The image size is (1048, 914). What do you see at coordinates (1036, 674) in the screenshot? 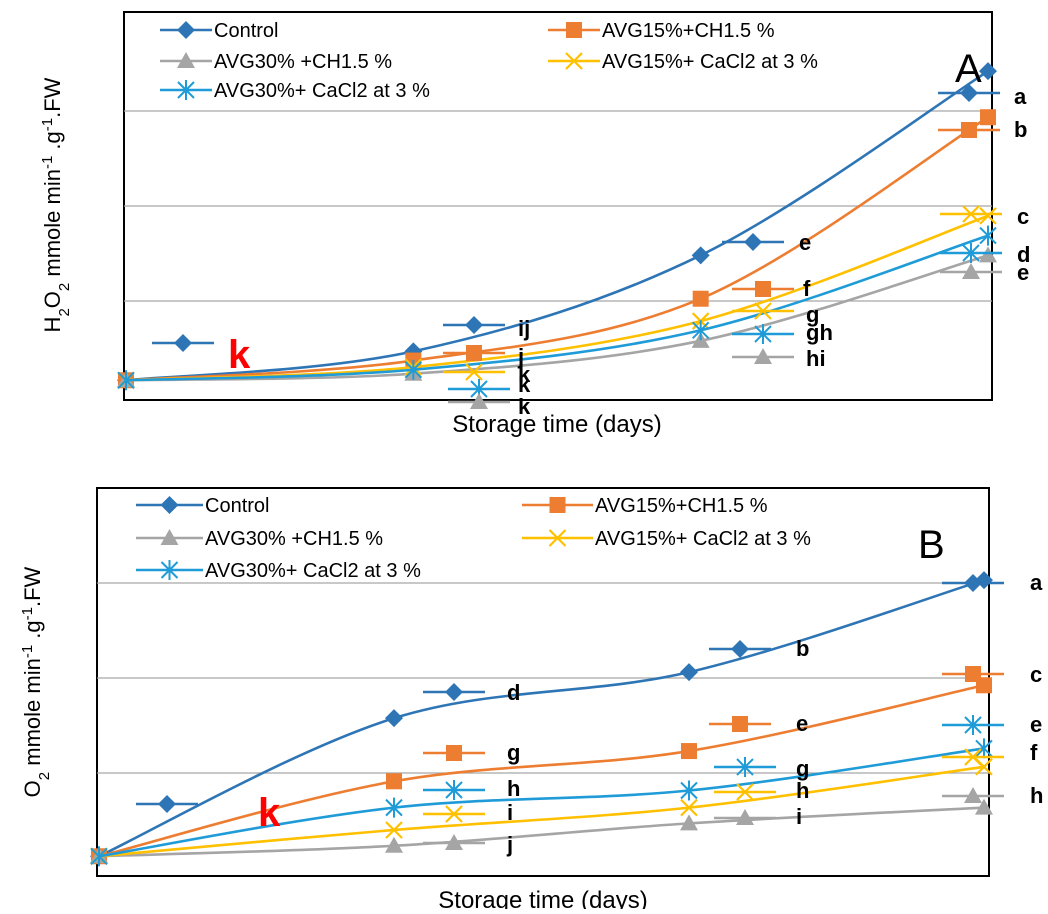
I see `significance-label: c` at bounding box center [1036, 674].